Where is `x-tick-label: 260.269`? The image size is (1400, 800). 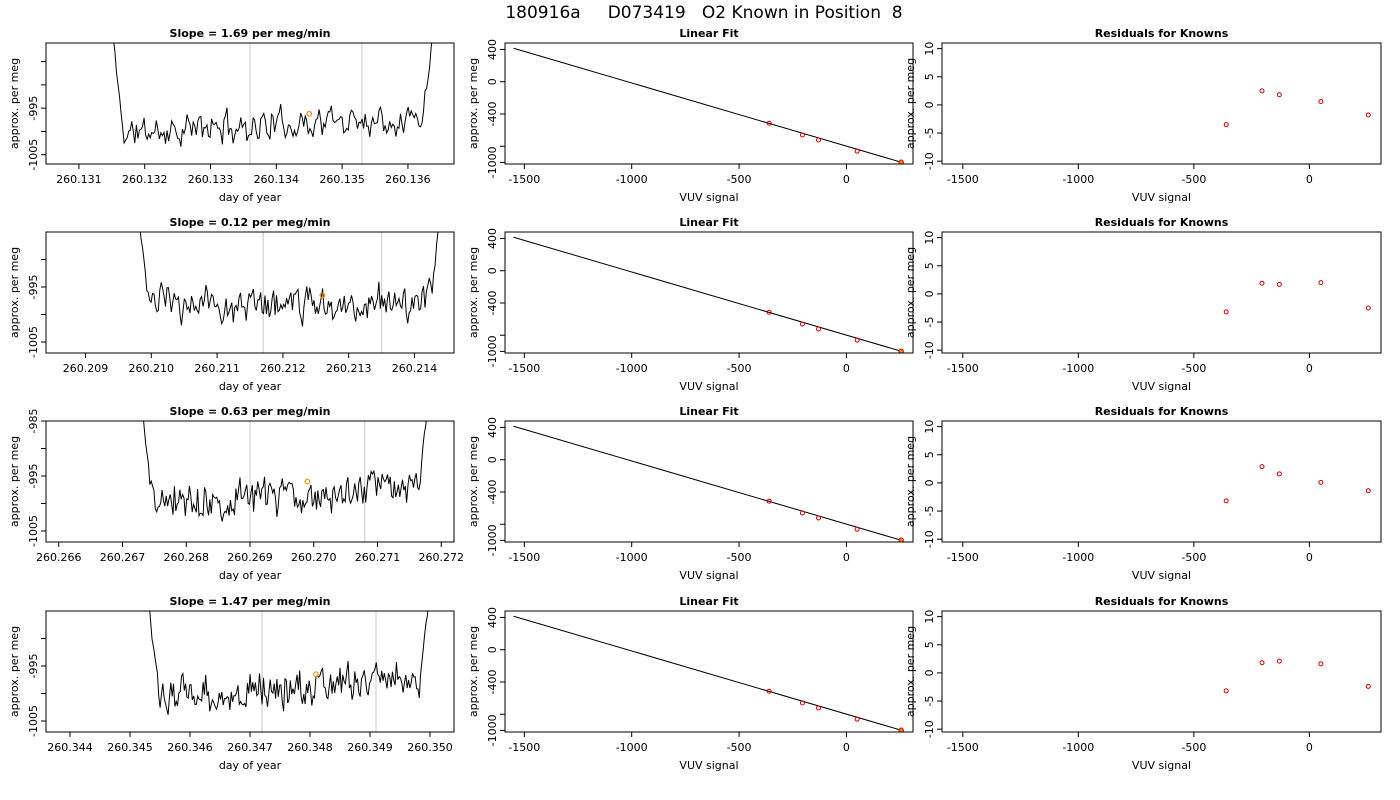
x-tick-label: 260.269 is located at coordinates (250, 557).